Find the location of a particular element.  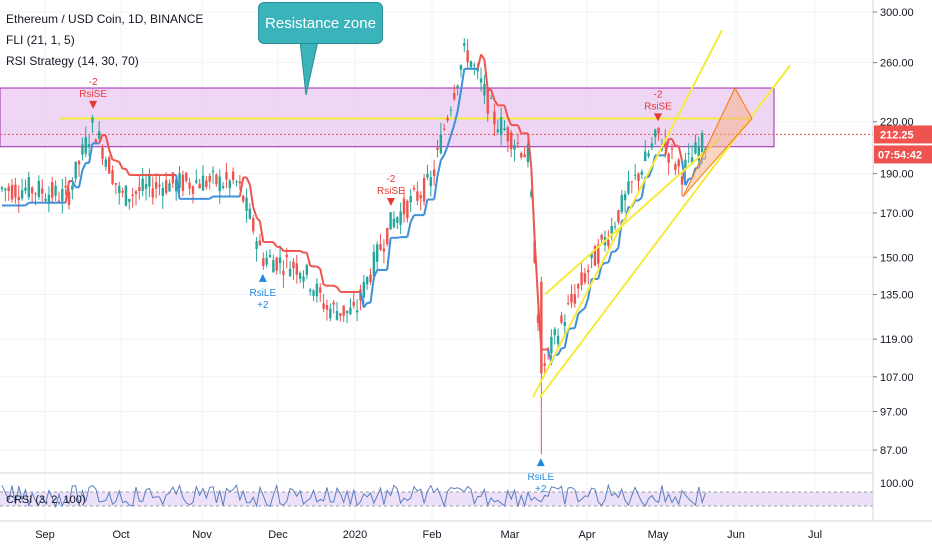

time-tick-label: Jun is located at coordinates (736, 535).